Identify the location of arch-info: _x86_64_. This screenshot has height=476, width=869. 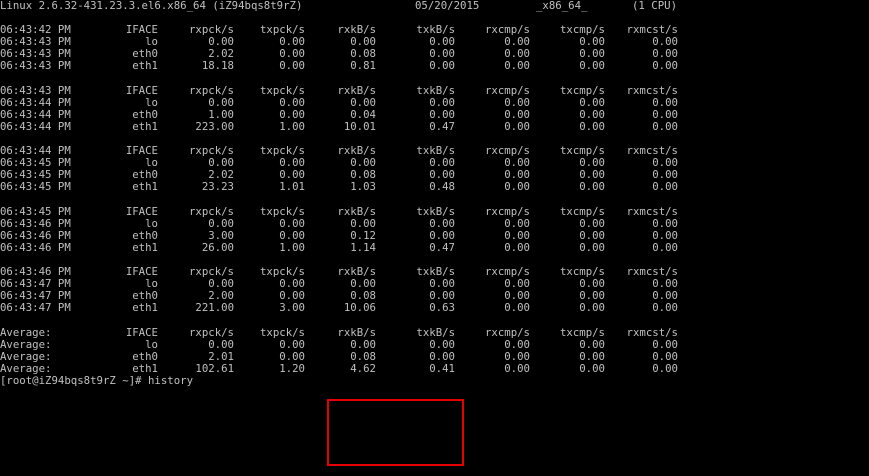
(562, 6).